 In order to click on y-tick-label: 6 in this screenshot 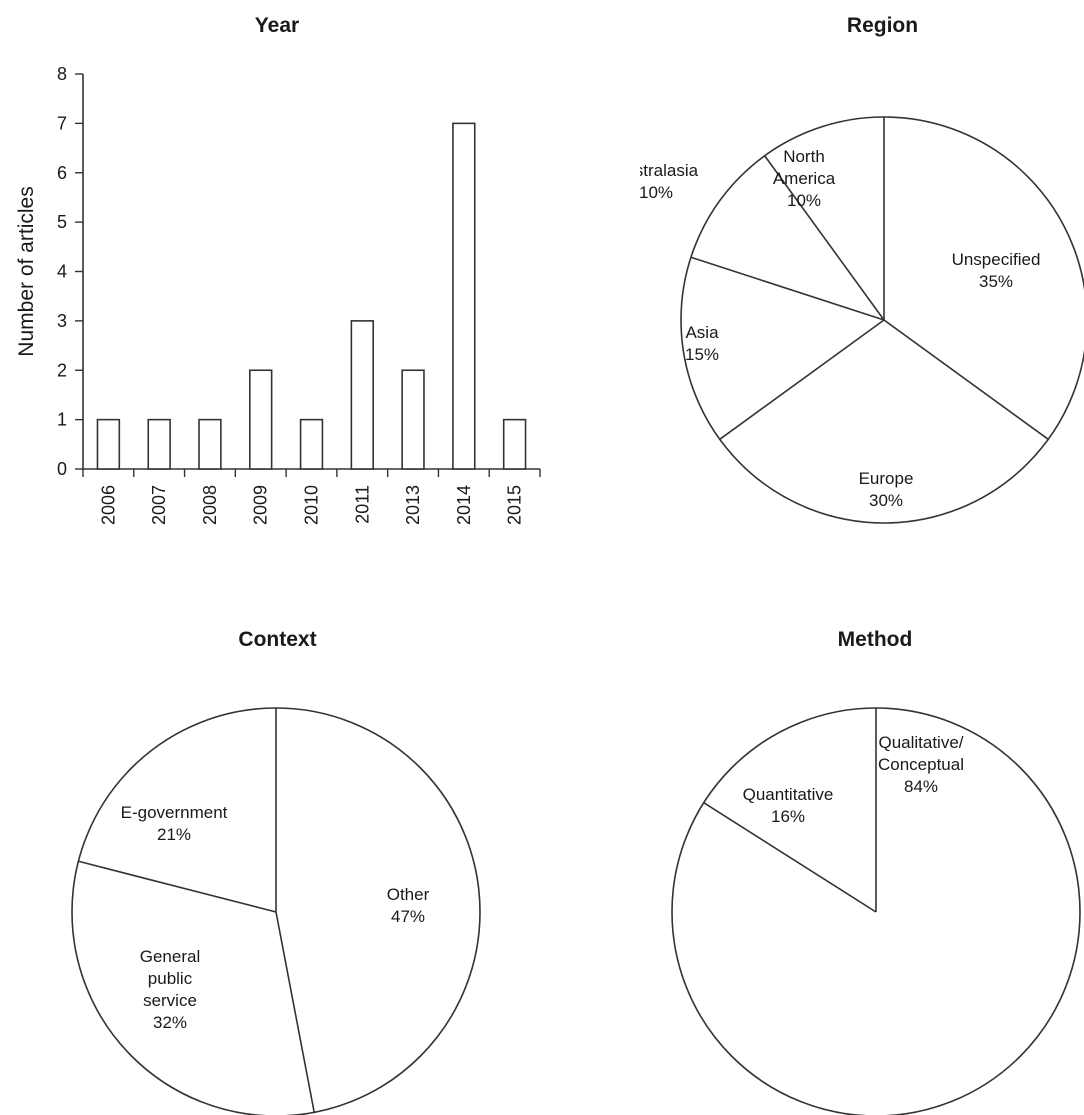, I will do `click(62, 173)`.